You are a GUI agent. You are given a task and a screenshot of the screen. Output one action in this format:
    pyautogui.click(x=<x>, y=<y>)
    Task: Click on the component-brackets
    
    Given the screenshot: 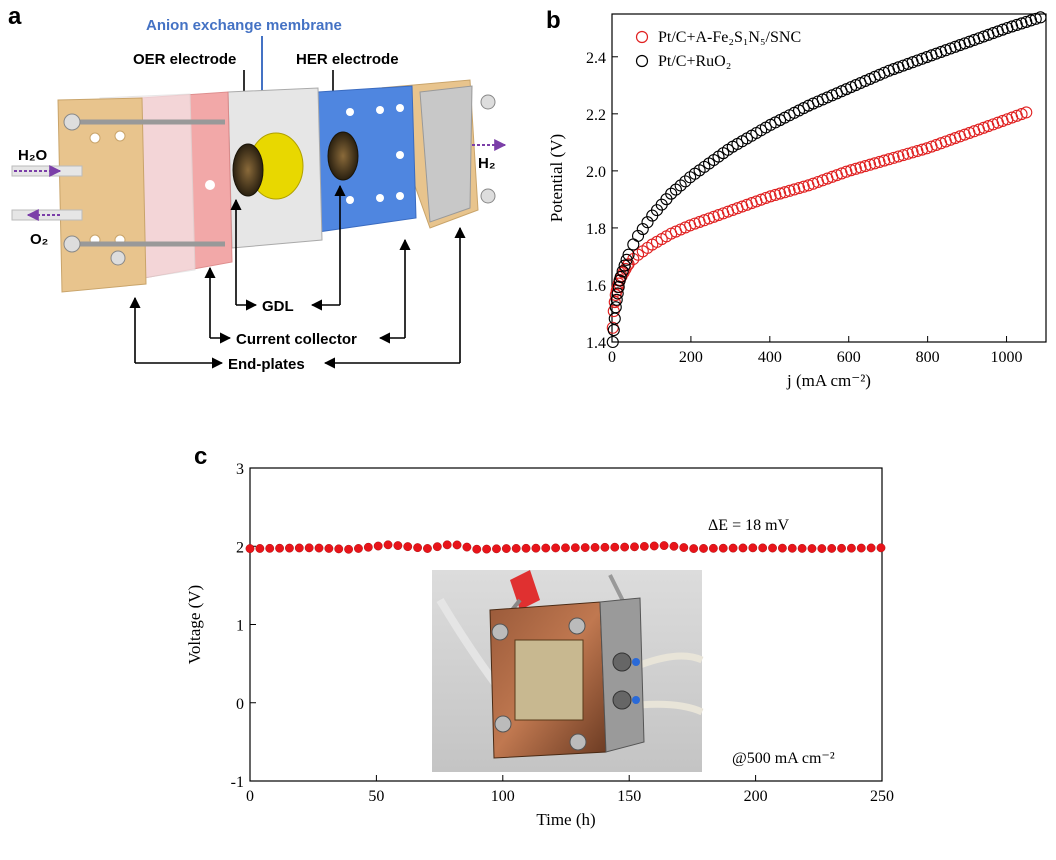 What is the action you would take?
    pyautogui.click(x=297, y=276)
    